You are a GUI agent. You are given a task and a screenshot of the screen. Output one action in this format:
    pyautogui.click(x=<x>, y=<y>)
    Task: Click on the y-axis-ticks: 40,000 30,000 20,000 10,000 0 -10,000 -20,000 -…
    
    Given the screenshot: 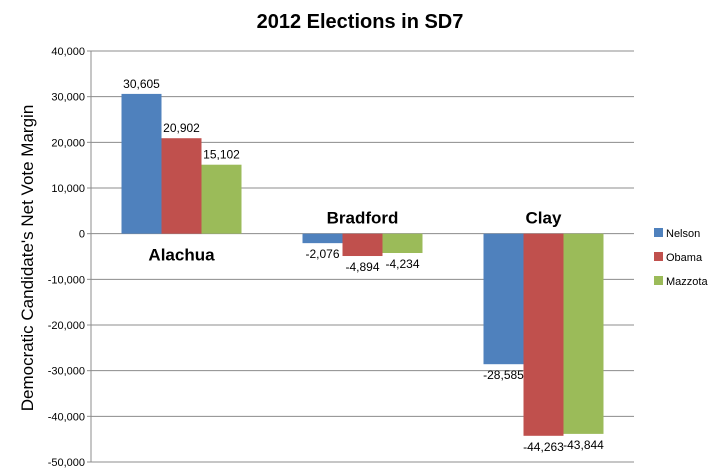 What is the action you would take?
    pyautogui.click(x=66, y=257)
    